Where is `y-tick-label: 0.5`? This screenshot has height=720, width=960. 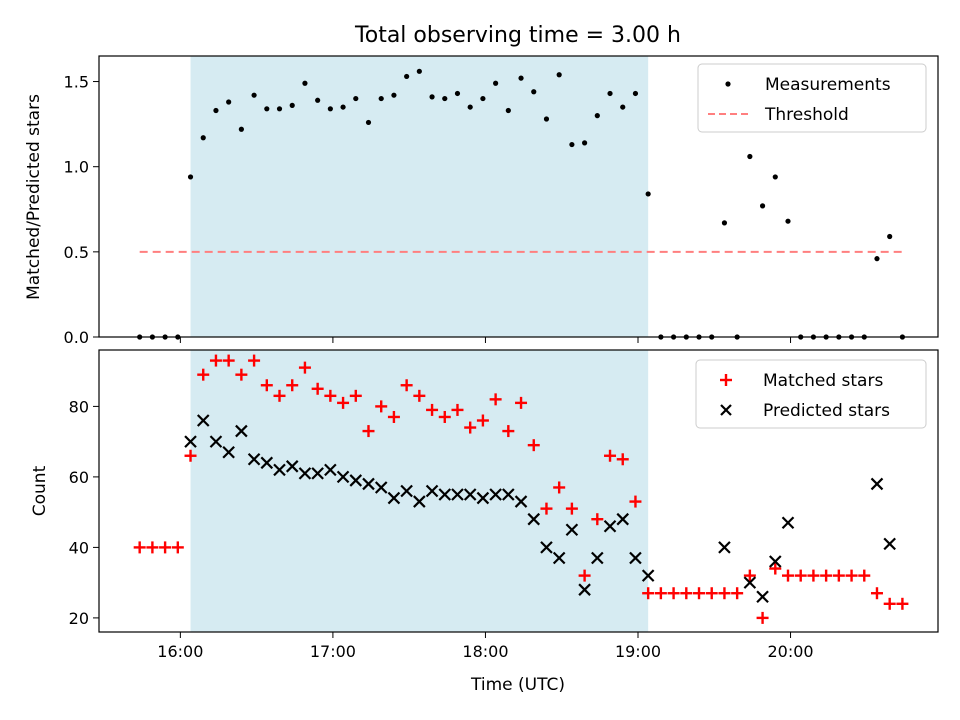
y-tick-label: 0.5 is located at coordinates (76, 252).